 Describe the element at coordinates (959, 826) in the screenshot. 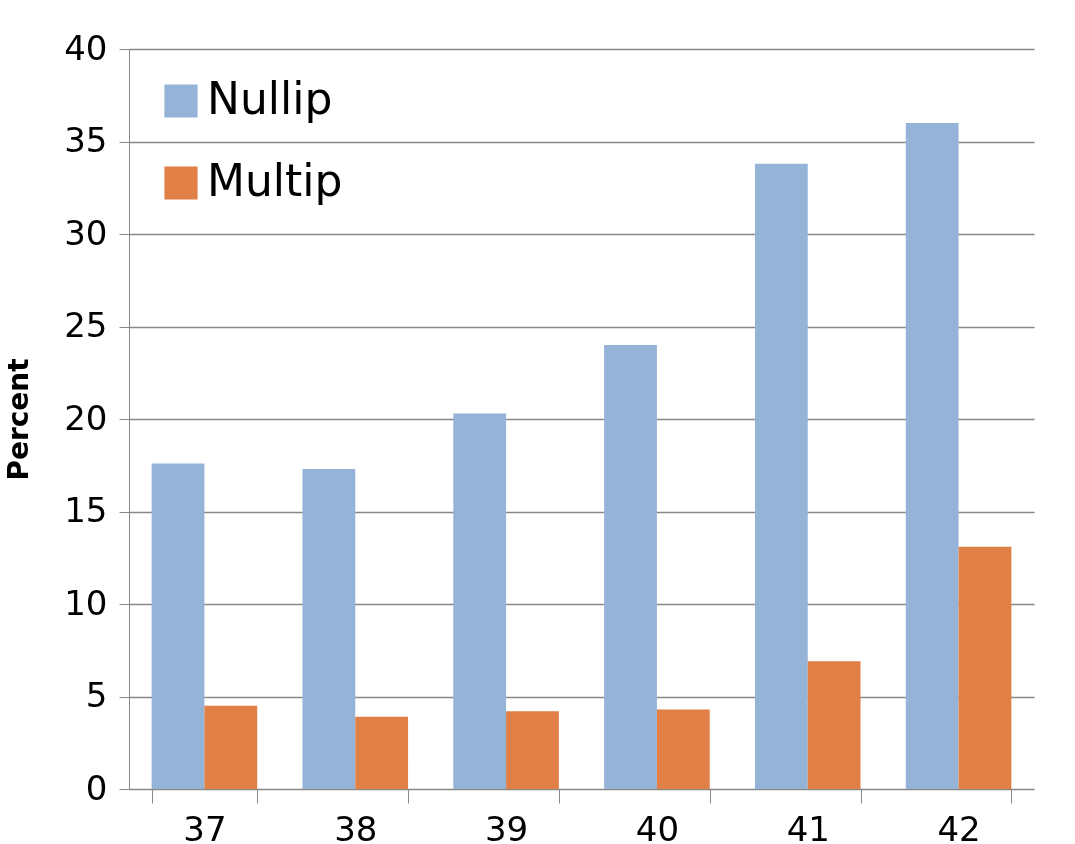

I see `x-tick-label: 42` at that location.